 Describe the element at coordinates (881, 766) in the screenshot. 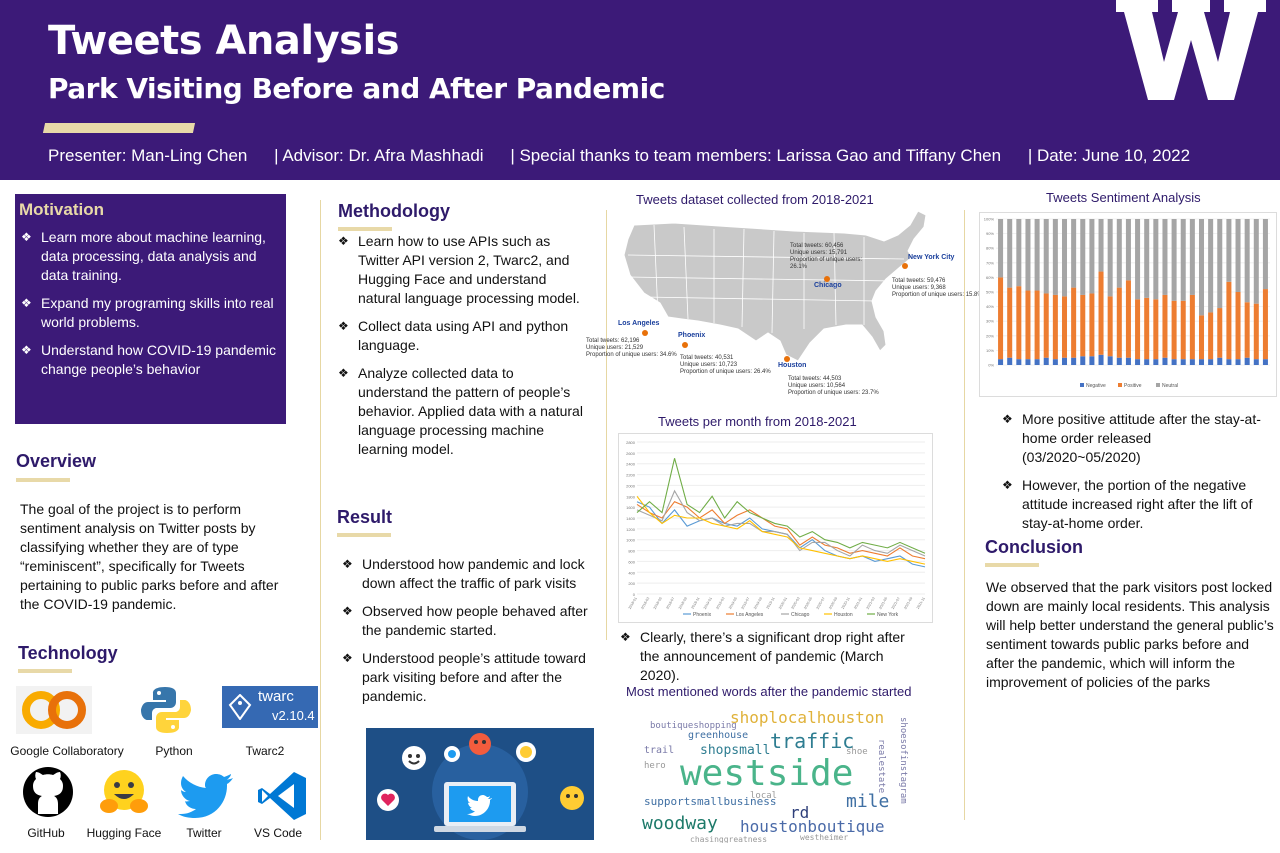

I see `word: realestate` at that location.